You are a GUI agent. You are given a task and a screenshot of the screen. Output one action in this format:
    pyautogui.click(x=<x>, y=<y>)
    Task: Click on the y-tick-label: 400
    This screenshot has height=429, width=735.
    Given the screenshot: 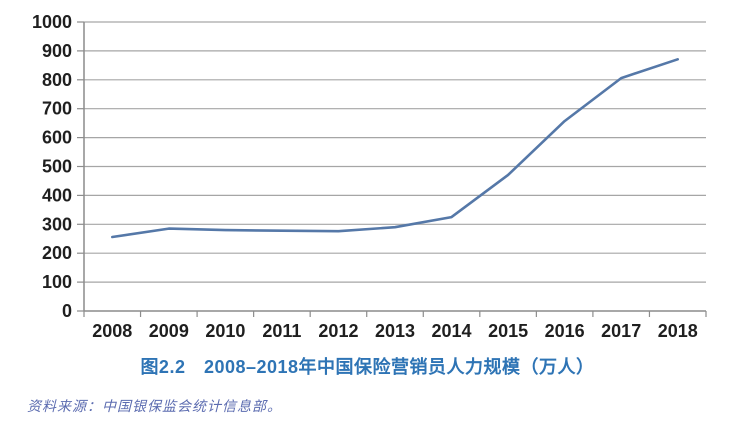 What is the action you would take?
    pyautogui.click(x=57, y=195)
    